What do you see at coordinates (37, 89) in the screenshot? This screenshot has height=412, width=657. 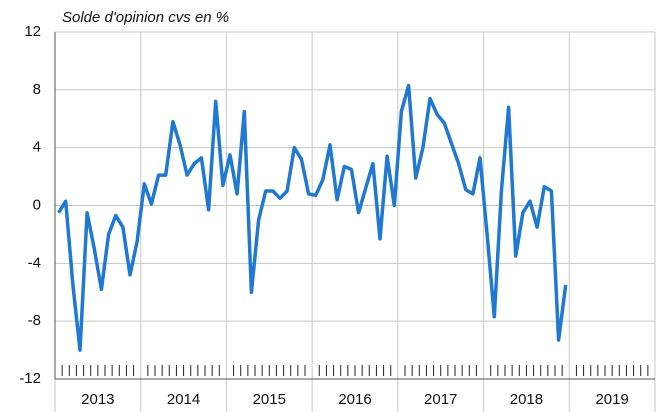 I see `y-tick-label: 8` at bounding box center [37, 89].